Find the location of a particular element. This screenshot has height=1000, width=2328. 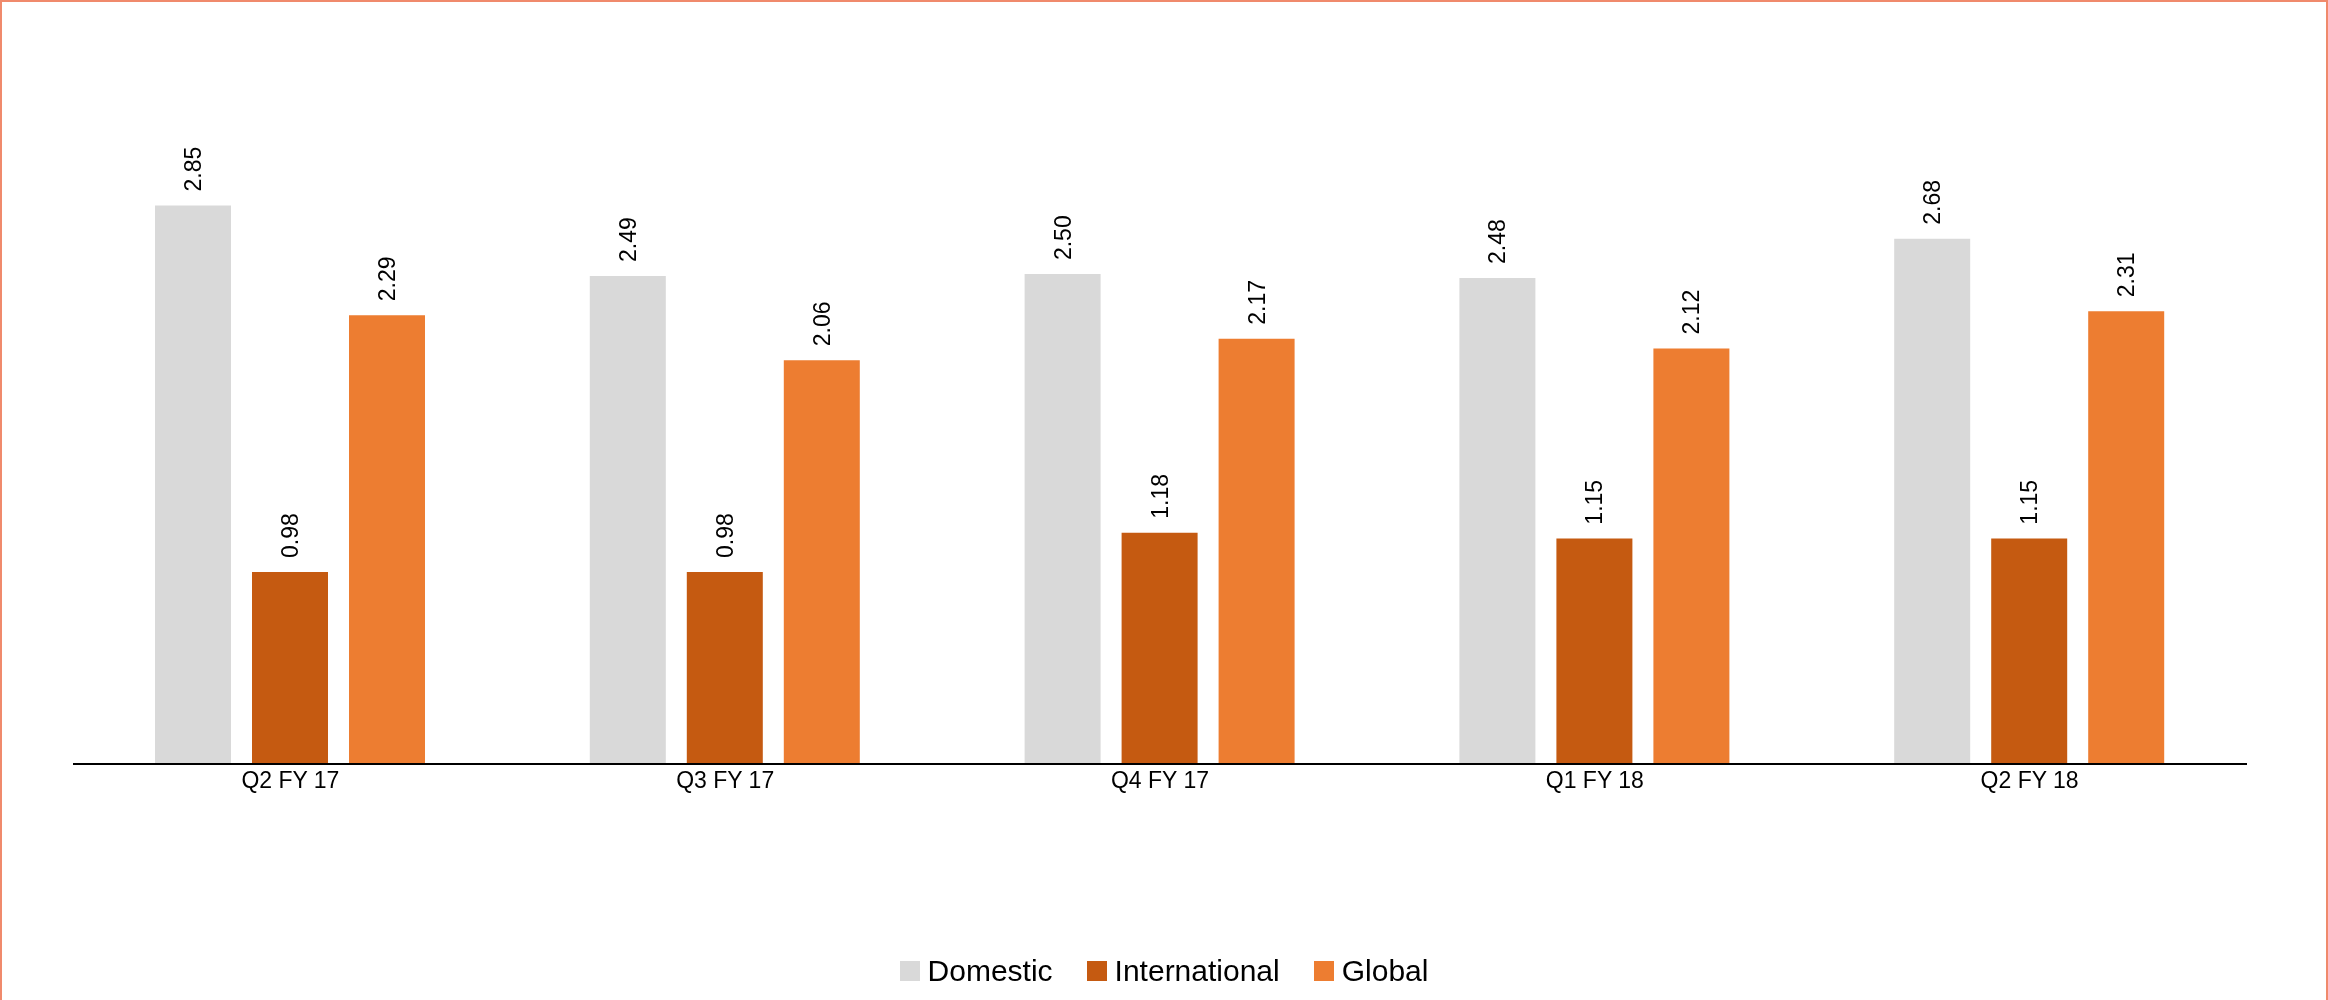

legend-label: International is located at coordinates (1197, 971).